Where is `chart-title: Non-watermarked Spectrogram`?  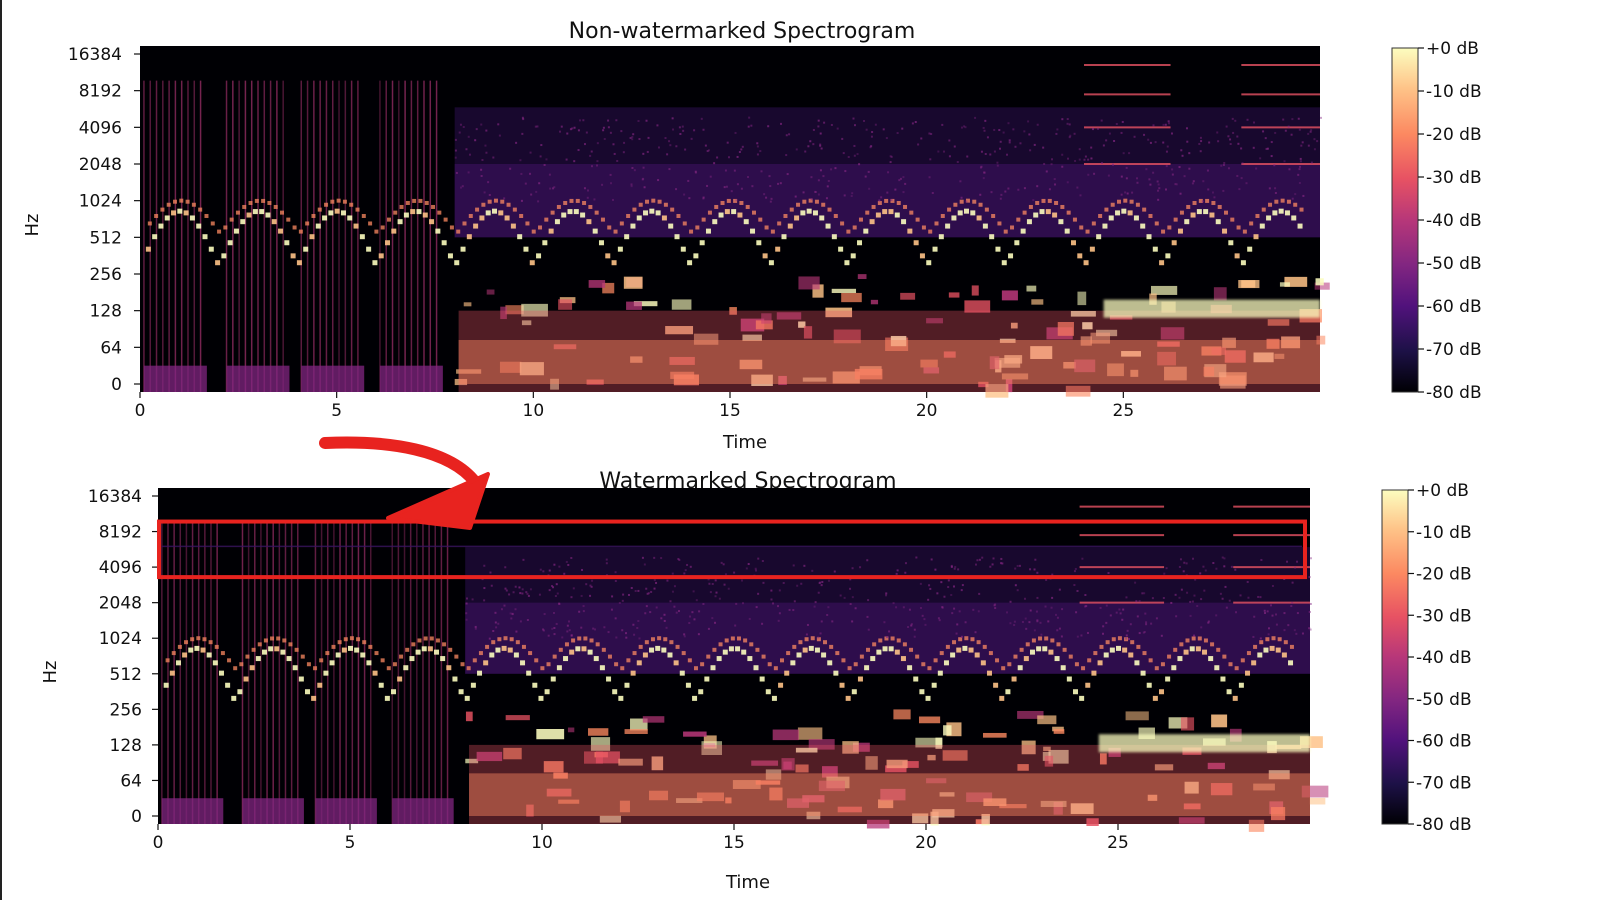 chart-title: Non-watermarked Spectrogram is located at coordinates (742, 31).